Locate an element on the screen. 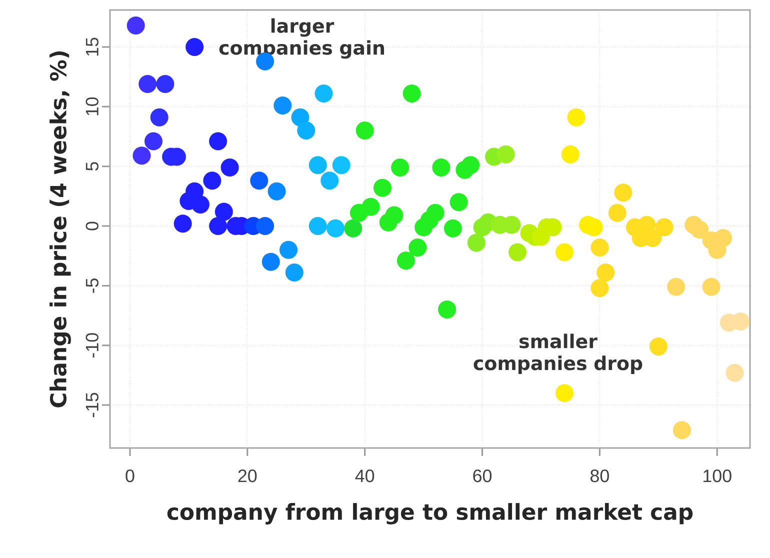 The width and height of the screenshot is (770, 558). x-tick-label: 40 is located at coordinates (364, 476).